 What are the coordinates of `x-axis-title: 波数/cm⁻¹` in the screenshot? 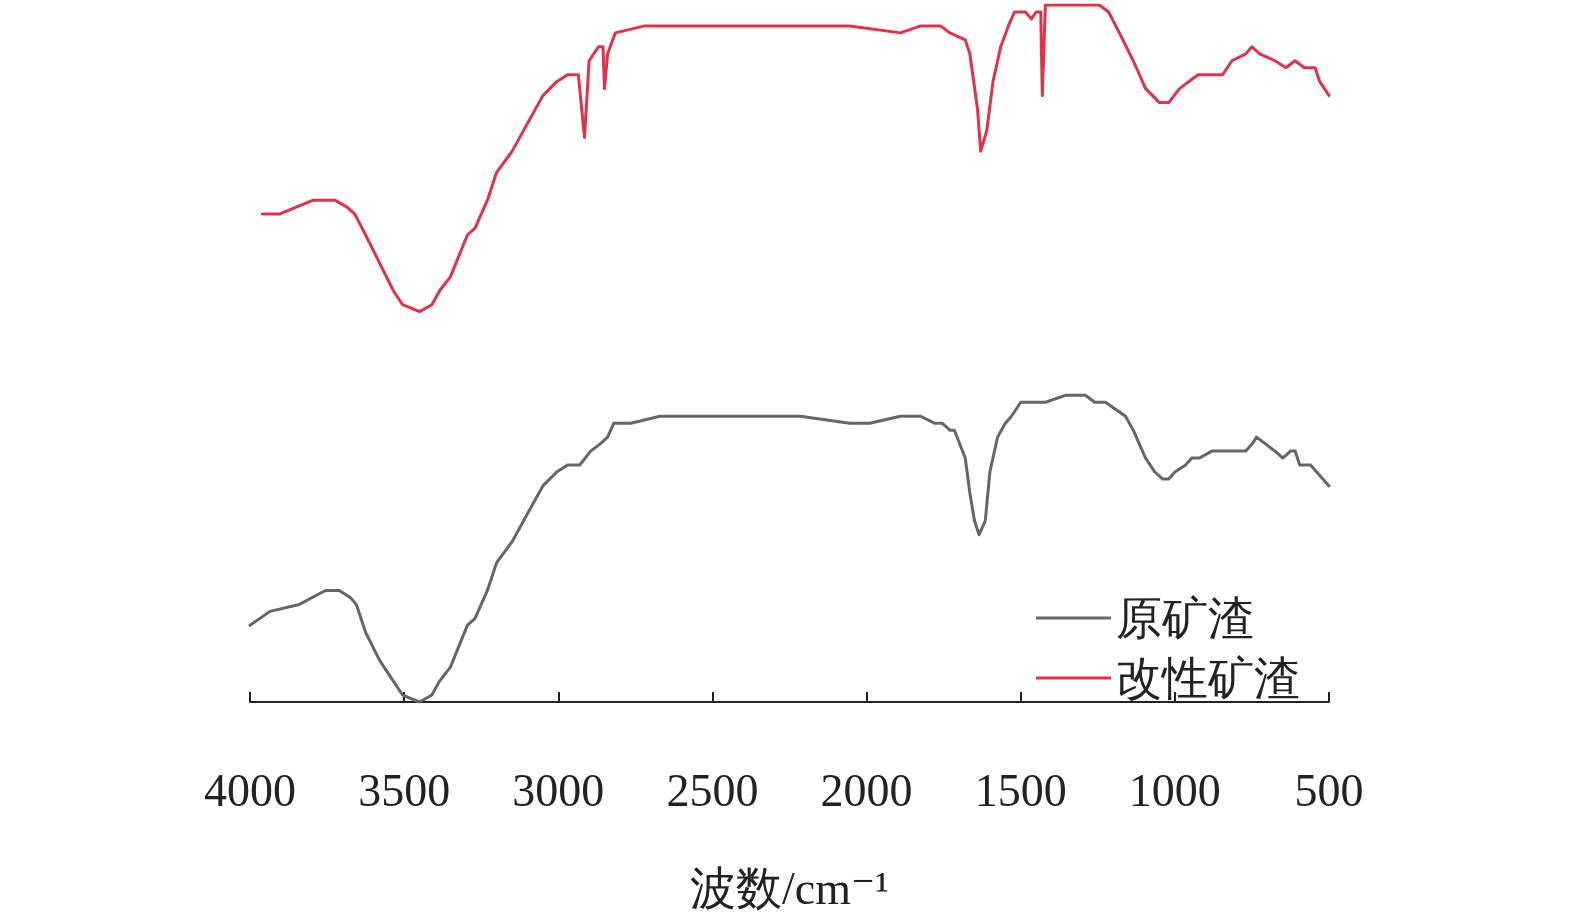 It's located at (789, 888).